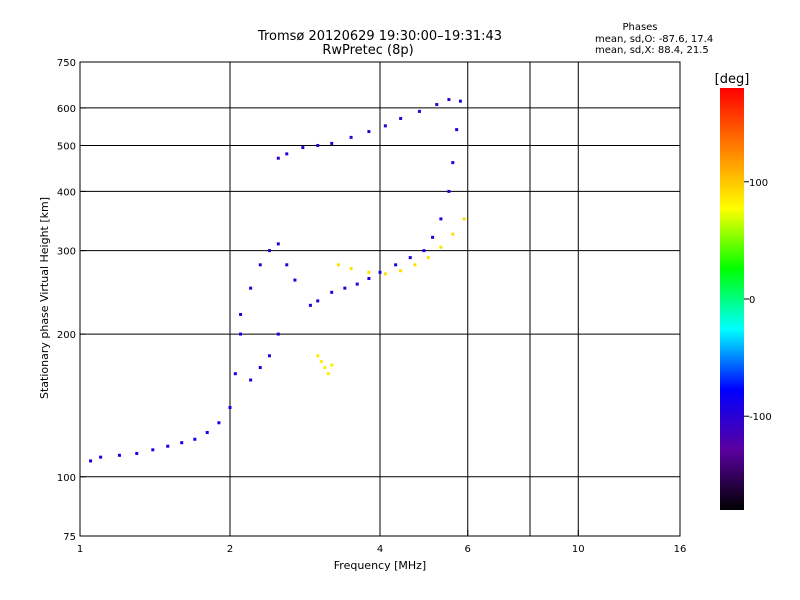 The image size is (800, 600). What do you see at coordinates (652, 50) in the screenshot?
I see `legend-entry-x: mean, sd,X: 88.4, 21.5` at bounding box center [652, 50].